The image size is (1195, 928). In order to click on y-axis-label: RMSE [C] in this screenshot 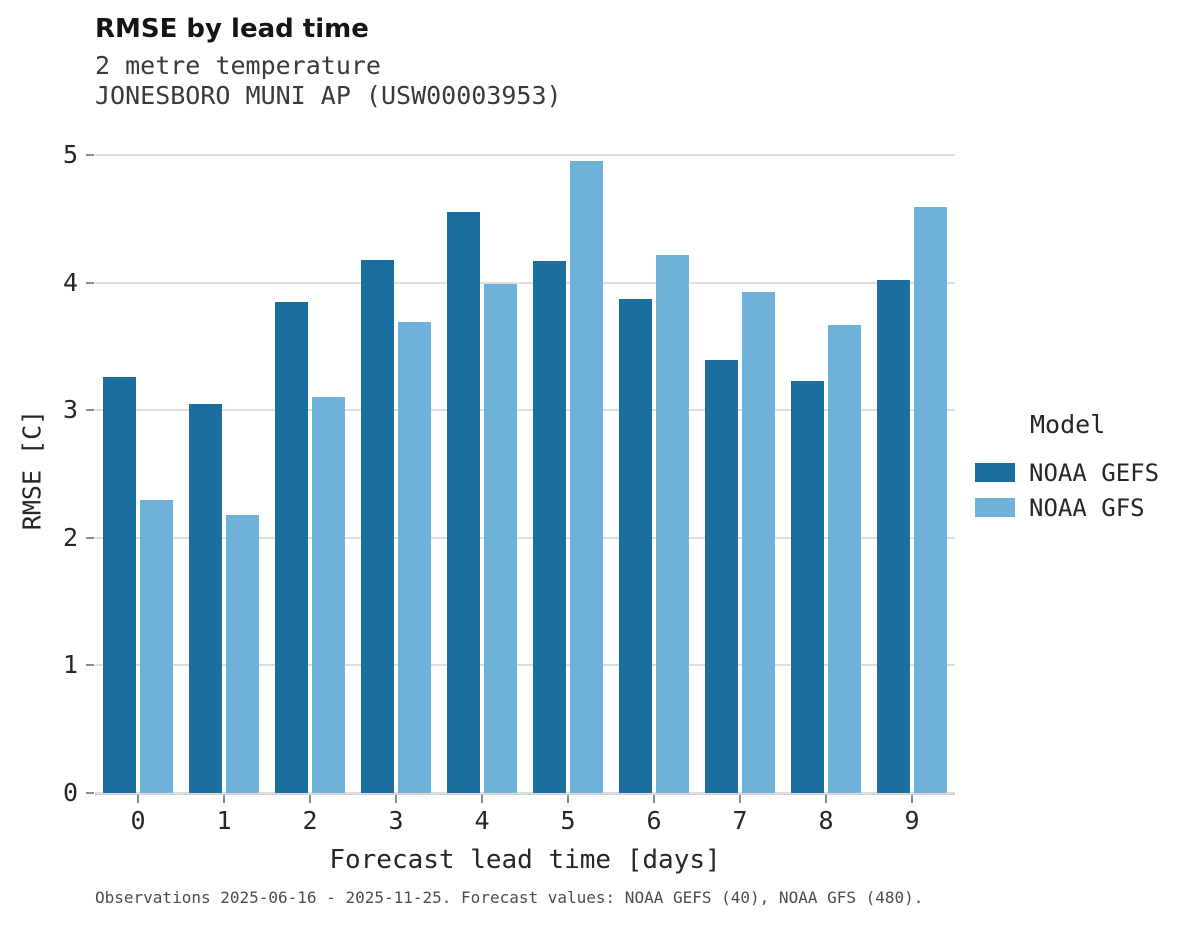, I will do `click(32, 470)`.